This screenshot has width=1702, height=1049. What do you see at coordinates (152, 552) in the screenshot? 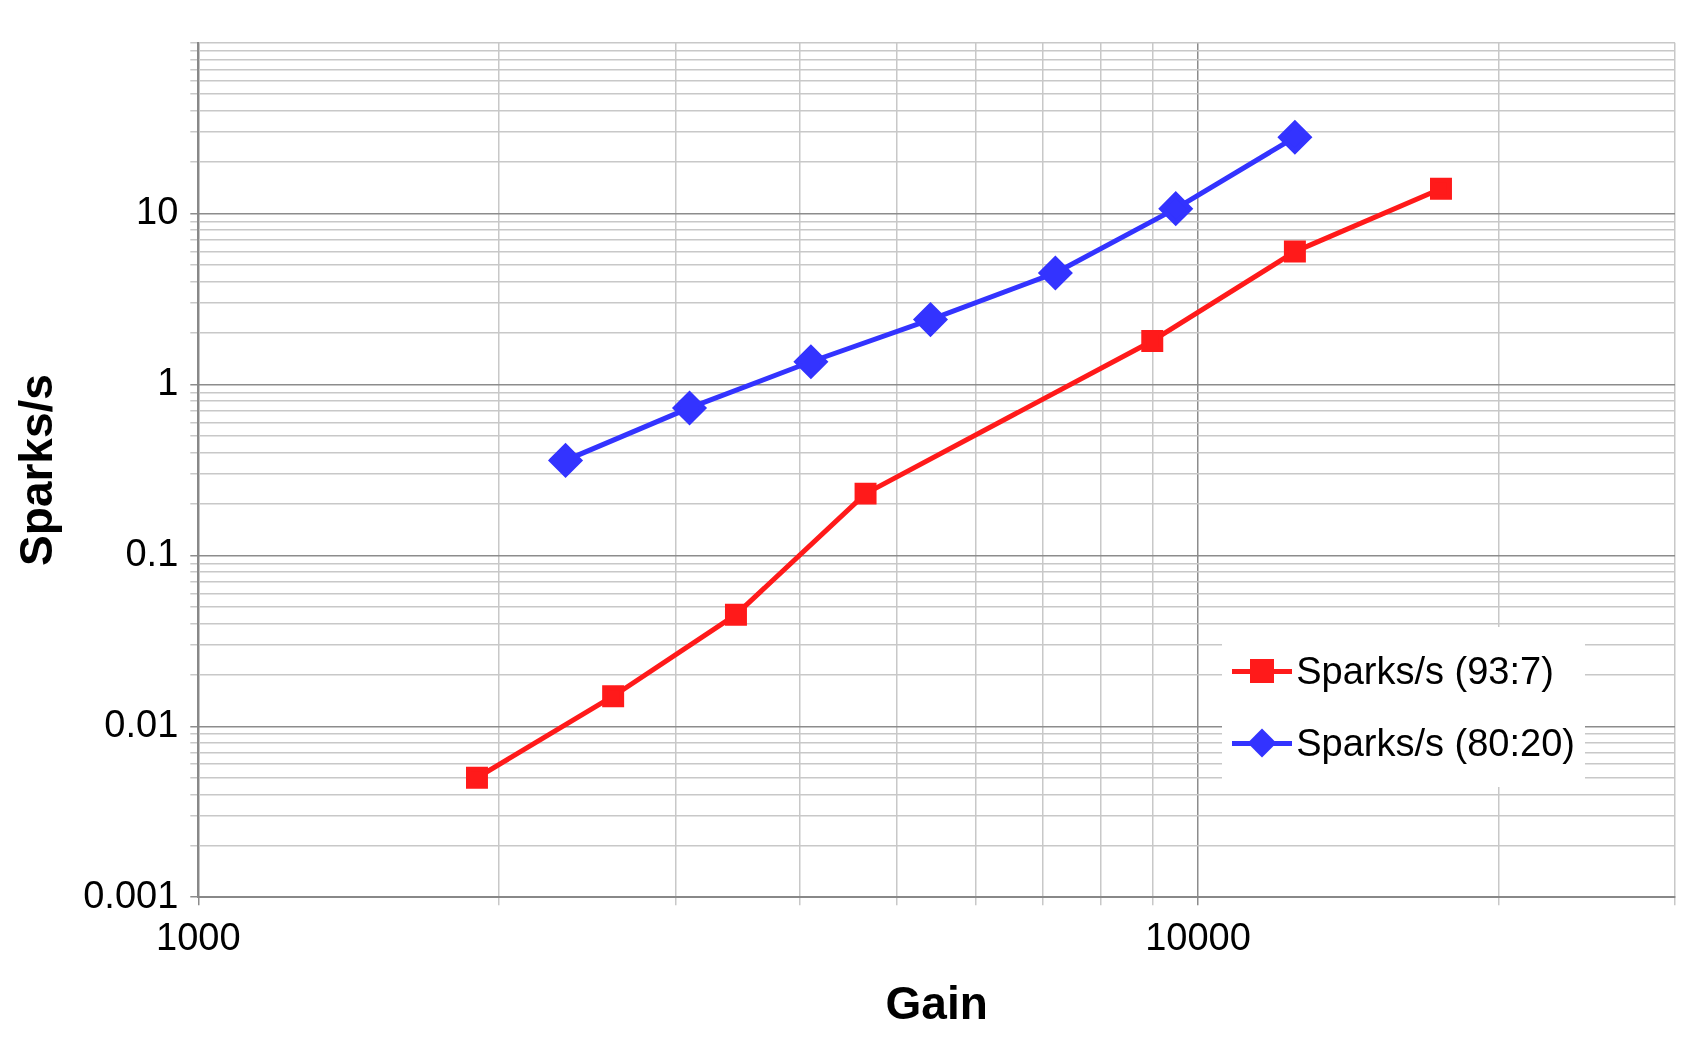
I see `y-tick-label: 0.1` at bounding box center [152, 552].